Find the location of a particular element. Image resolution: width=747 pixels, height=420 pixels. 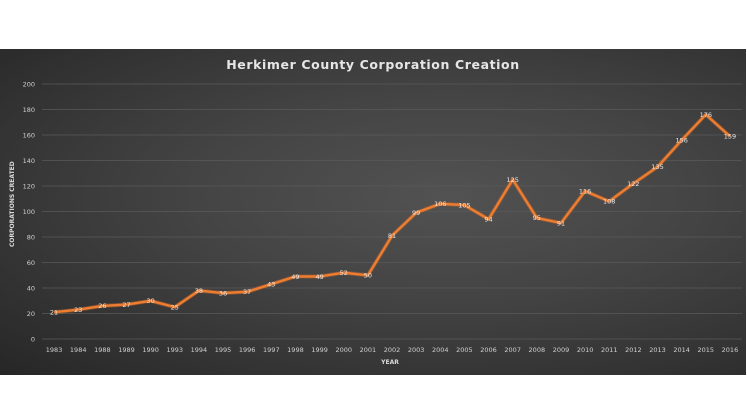

x-tick-label: 1983 is located at coordinates (54, 350).